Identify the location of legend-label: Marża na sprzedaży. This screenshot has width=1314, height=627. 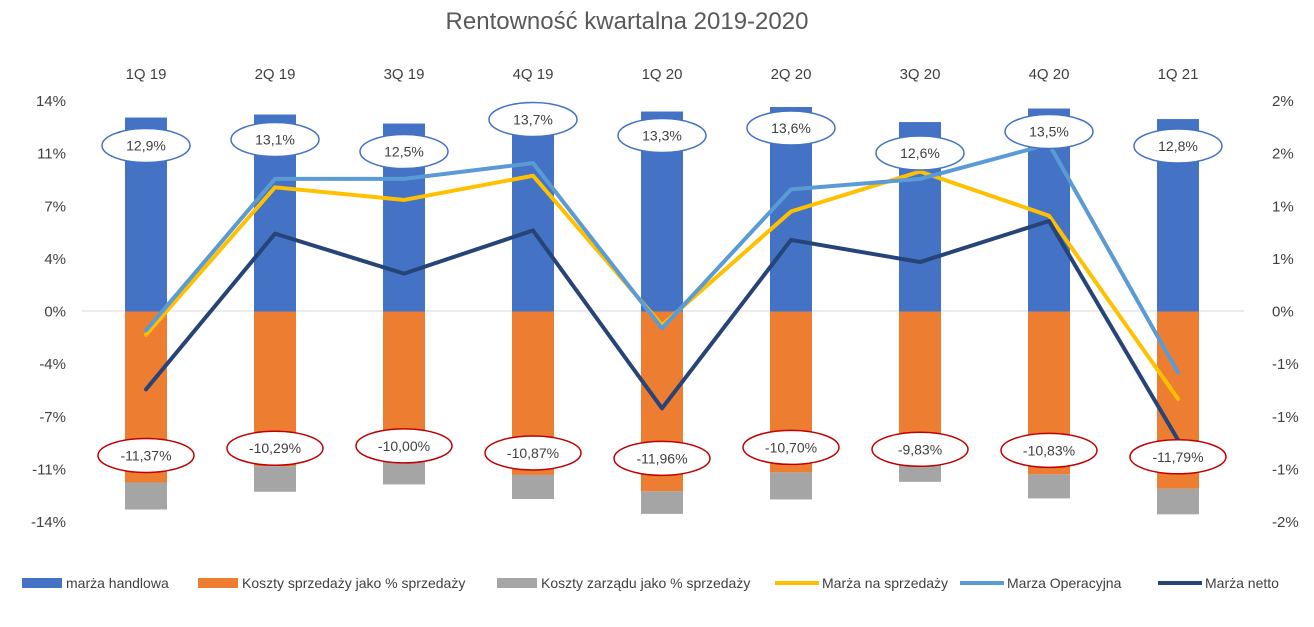
(885, 583).